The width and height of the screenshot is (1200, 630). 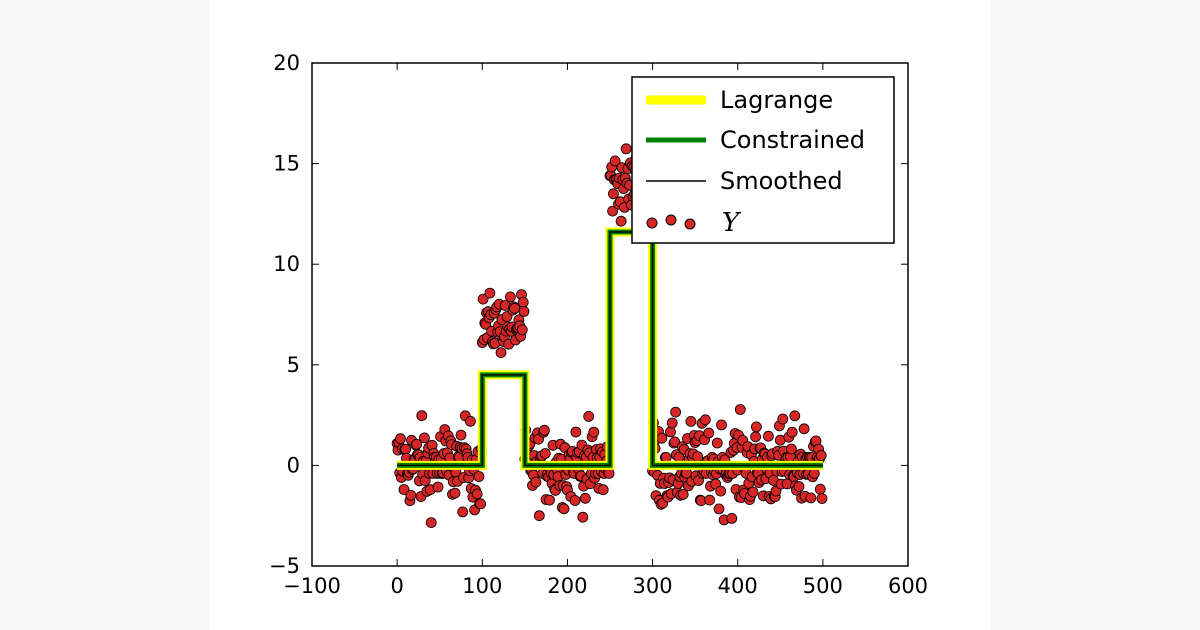 What do you see at coordinates (823, 586) in the screenshot?
I see `x-tick-label: 500` at bounding box center [823, 586].